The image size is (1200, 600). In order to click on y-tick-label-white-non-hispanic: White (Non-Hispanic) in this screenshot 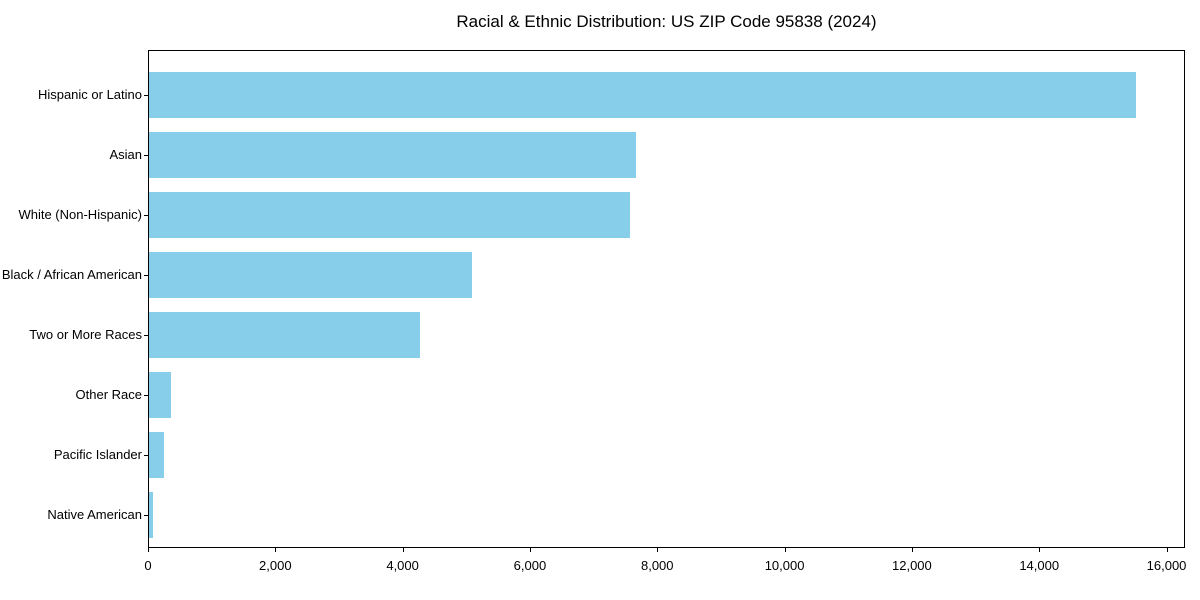, I will do `click(80, 214)`.